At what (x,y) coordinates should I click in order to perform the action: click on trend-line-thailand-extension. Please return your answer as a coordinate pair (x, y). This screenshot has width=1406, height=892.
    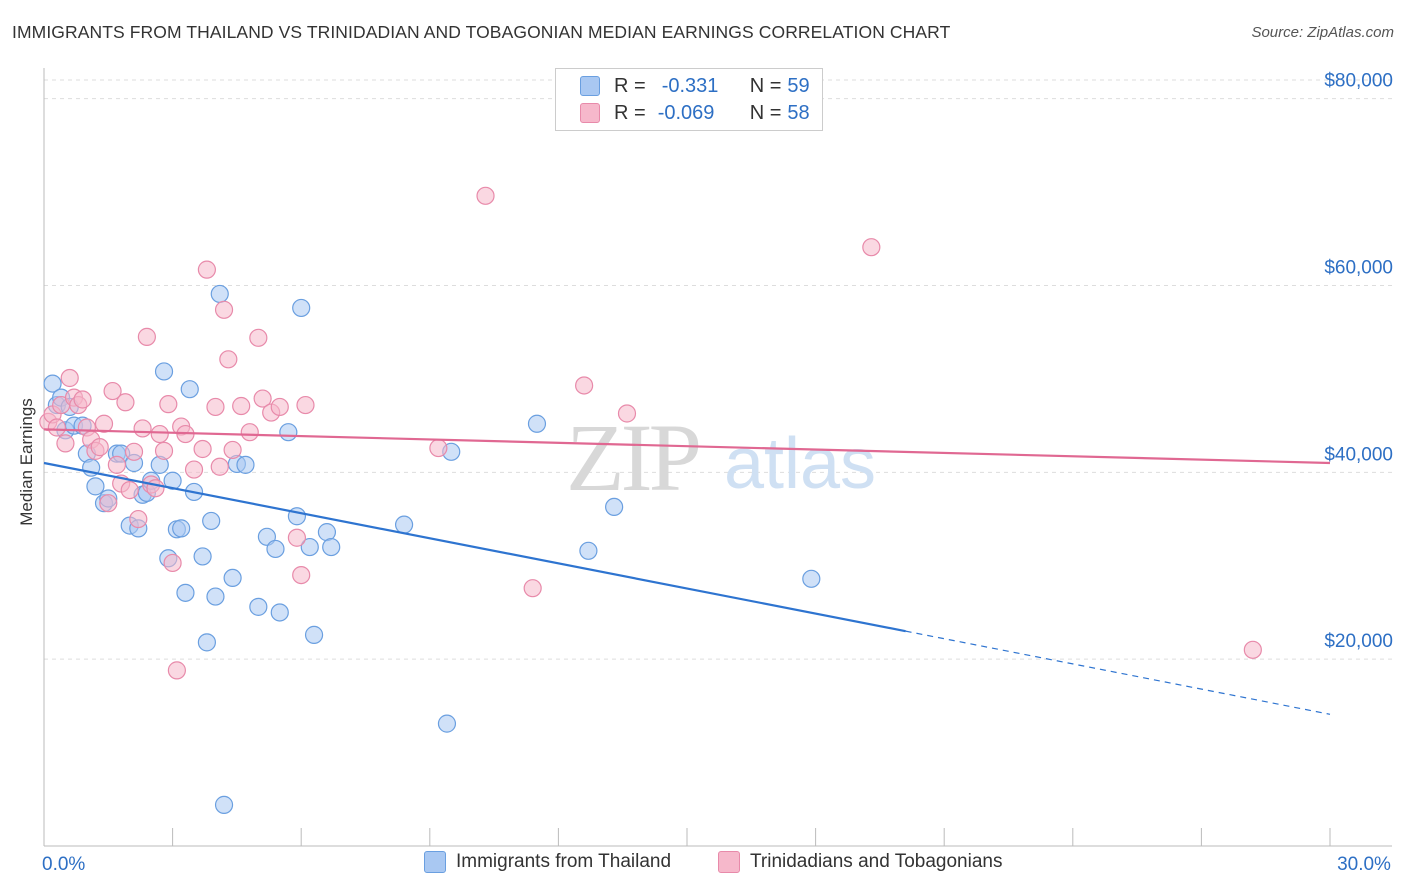
    Looking at the image, I should click on (1118, 672).